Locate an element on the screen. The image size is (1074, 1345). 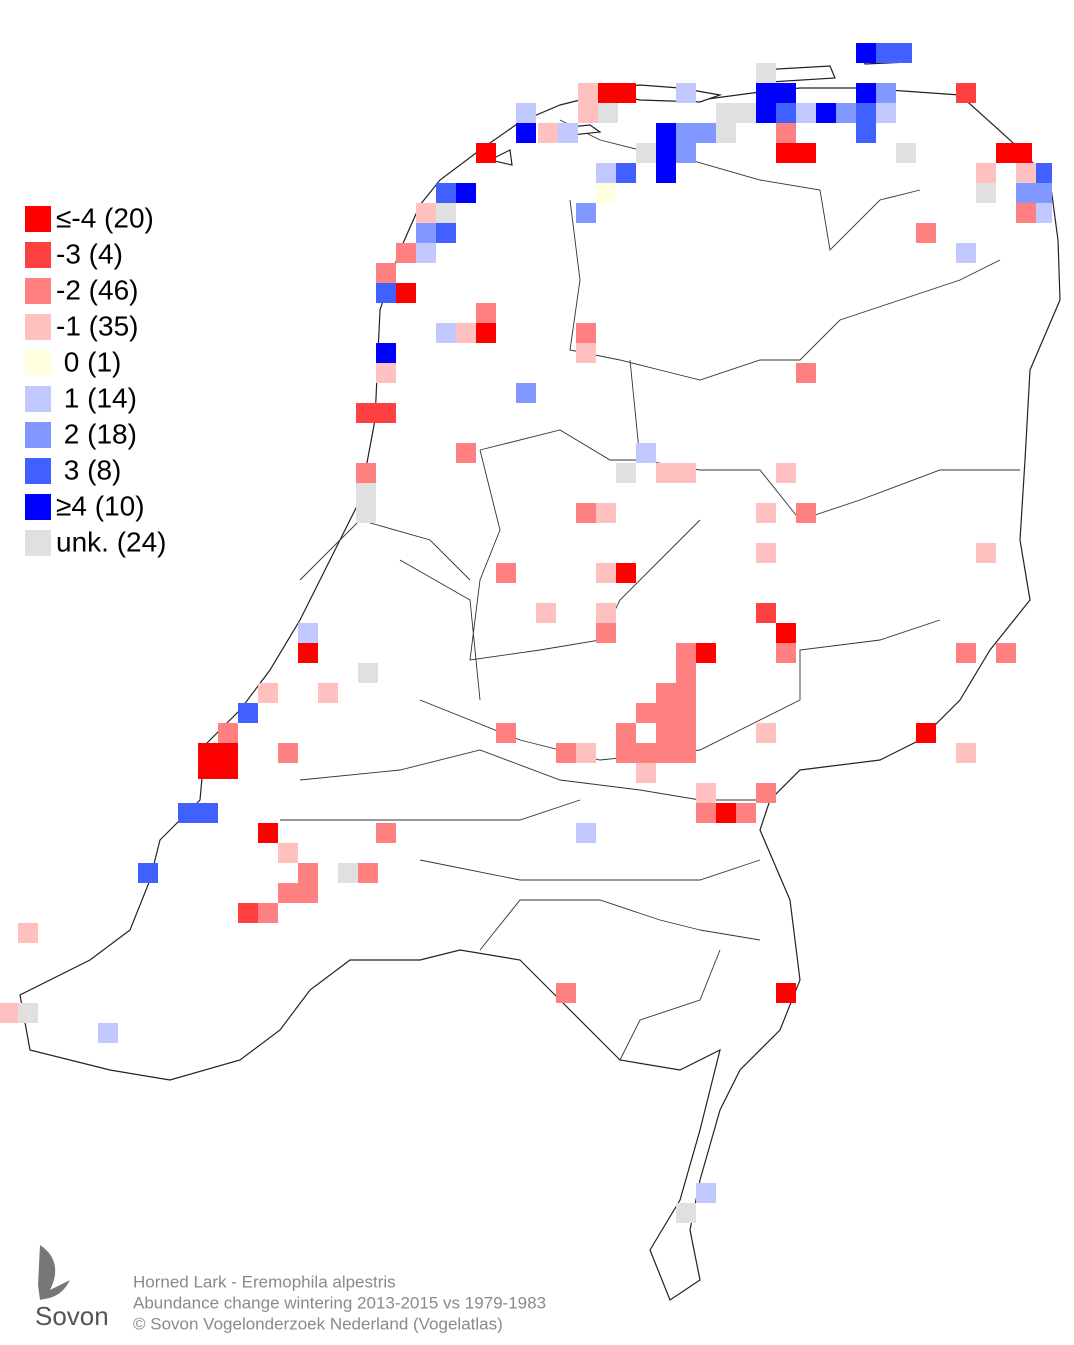
legend-label: -1 (35) is located at coordinates (97, 325).